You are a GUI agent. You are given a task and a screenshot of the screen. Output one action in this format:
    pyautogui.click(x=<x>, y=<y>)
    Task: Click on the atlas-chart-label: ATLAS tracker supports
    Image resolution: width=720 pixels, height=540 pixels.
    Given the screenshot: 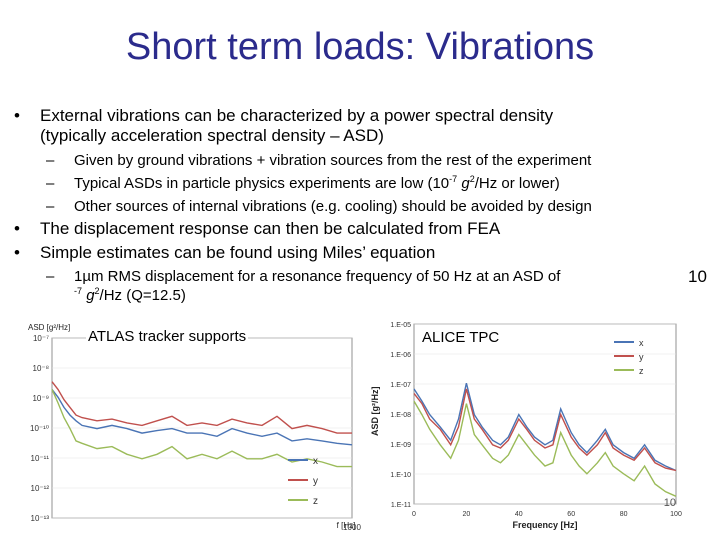 What is the action you would take?
    pyautogui.click(x=167, y=336)
    